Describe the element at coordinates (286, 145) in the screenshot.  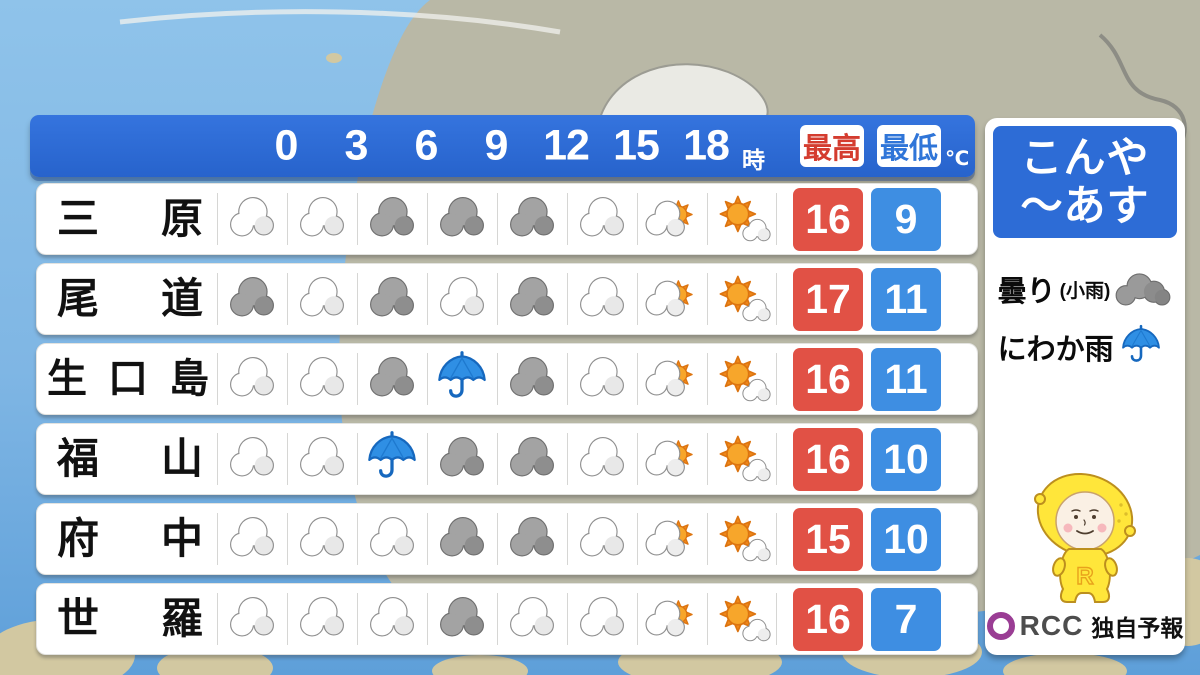
I see `header-time-0: 0` at that location.